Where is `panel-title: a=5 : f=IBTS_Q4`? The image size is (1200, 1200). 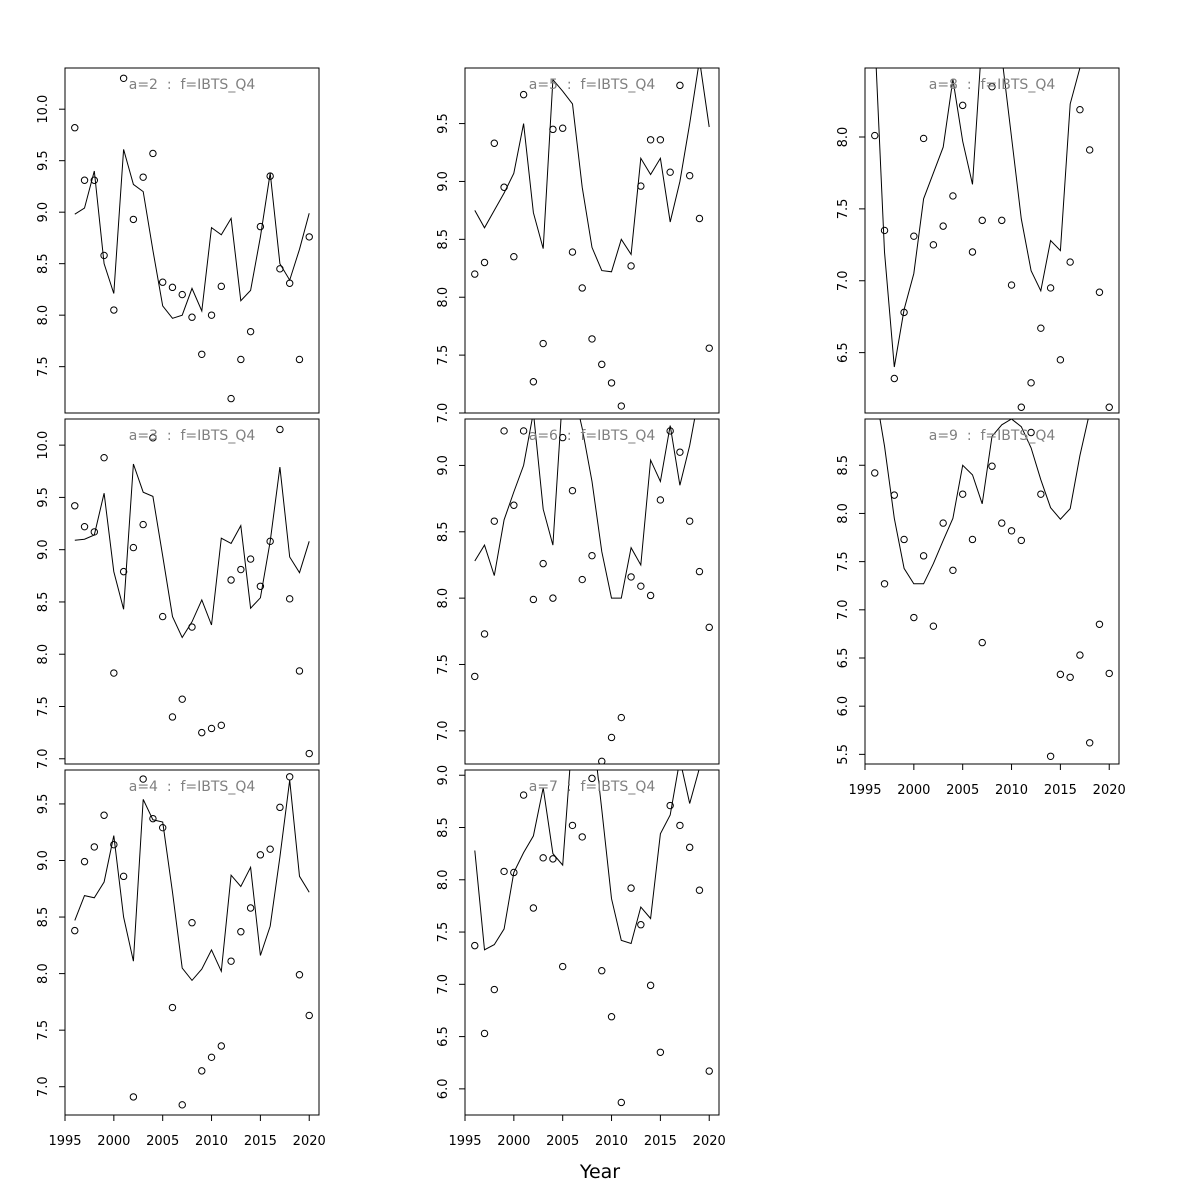 panel-title: a=5 : f=IBTS_Q4 is located at coordinates (592, 85).